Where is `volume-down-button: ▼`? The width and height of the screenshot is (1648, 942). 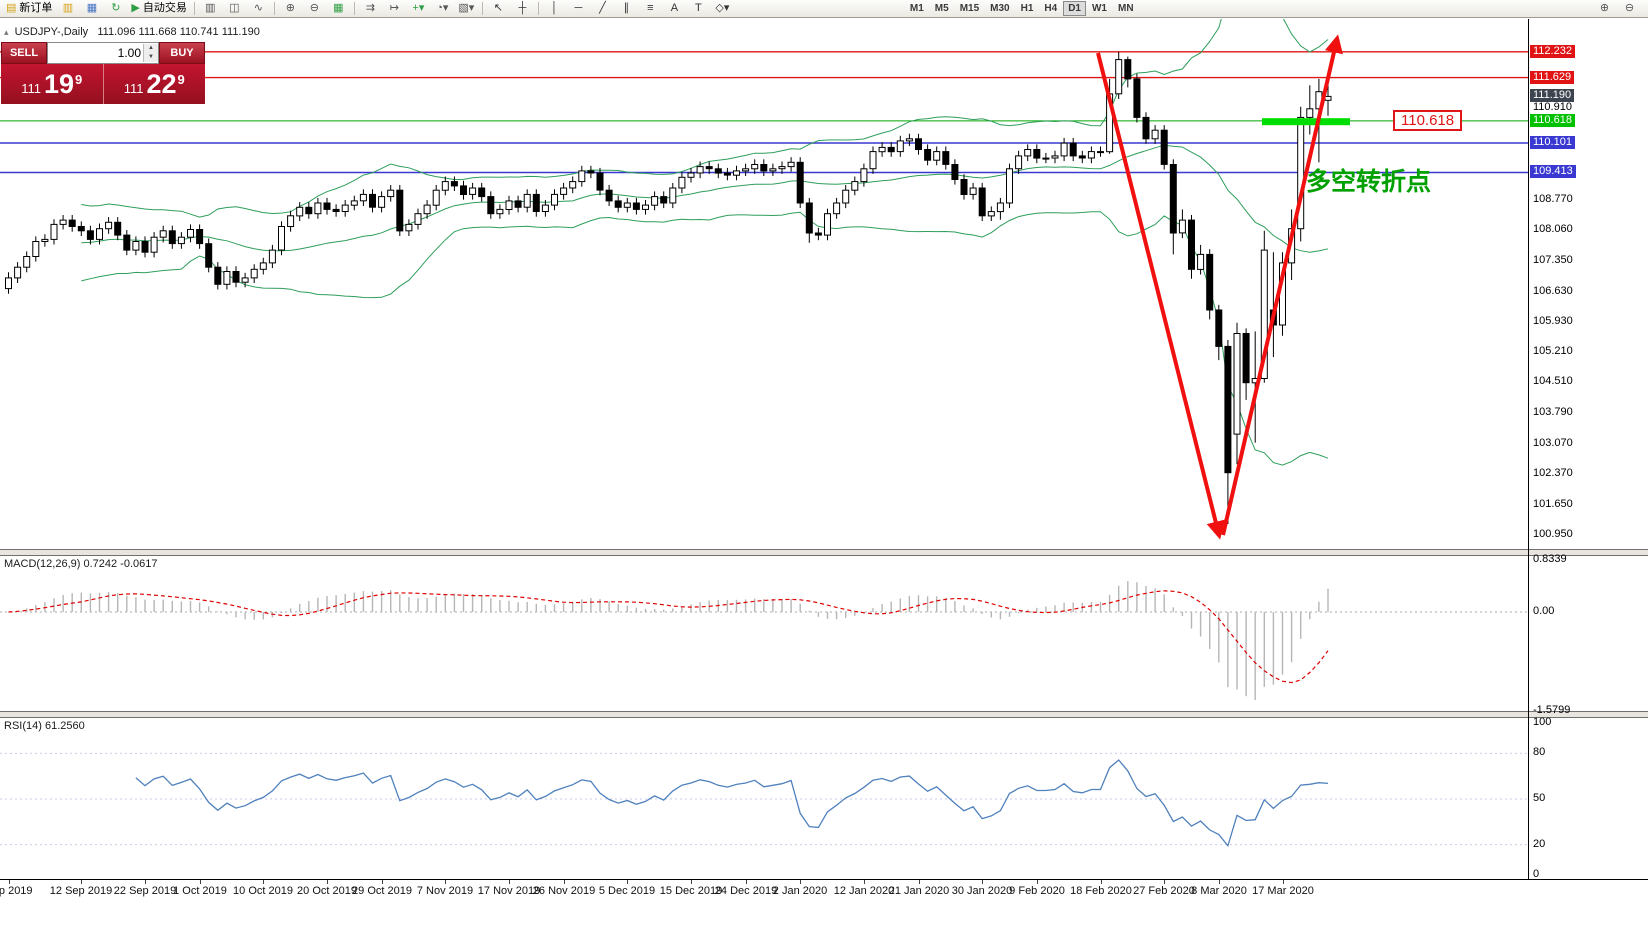
volume-down-button: ▼ is located at coordinates (151, 57).